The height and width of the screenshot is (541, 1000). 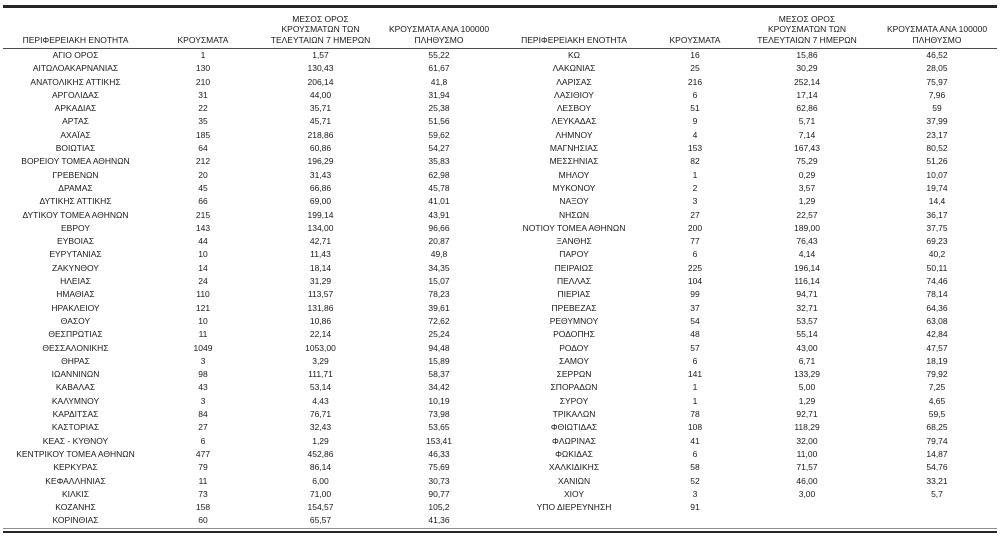 I want to click on avg7-cell: 94,71, so click(x=807, y=294).